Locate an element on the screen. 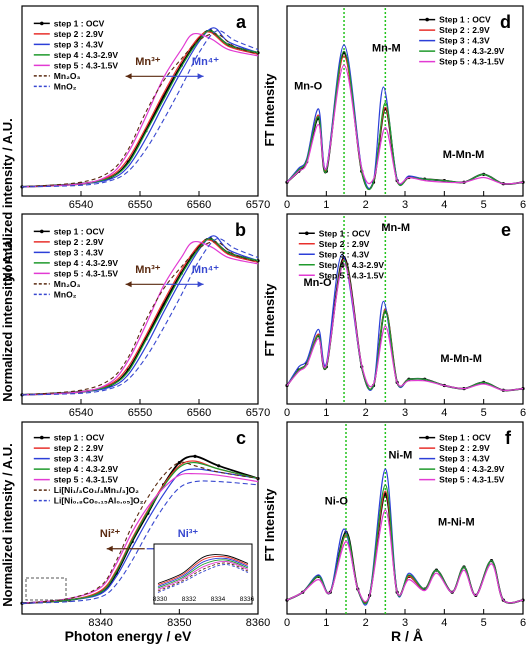 This screenshot has width=530, height=650. x-tick-label: 6570 is located at coordinates (258, 205).